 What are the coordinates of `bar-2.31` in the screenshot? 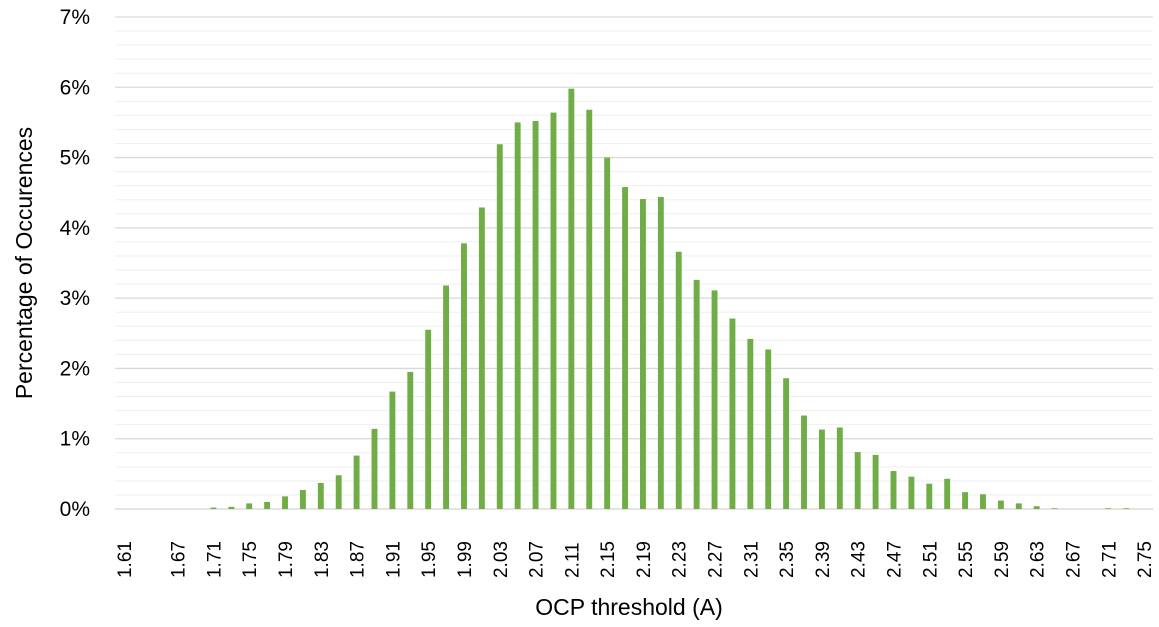 It's located at (750, 423).